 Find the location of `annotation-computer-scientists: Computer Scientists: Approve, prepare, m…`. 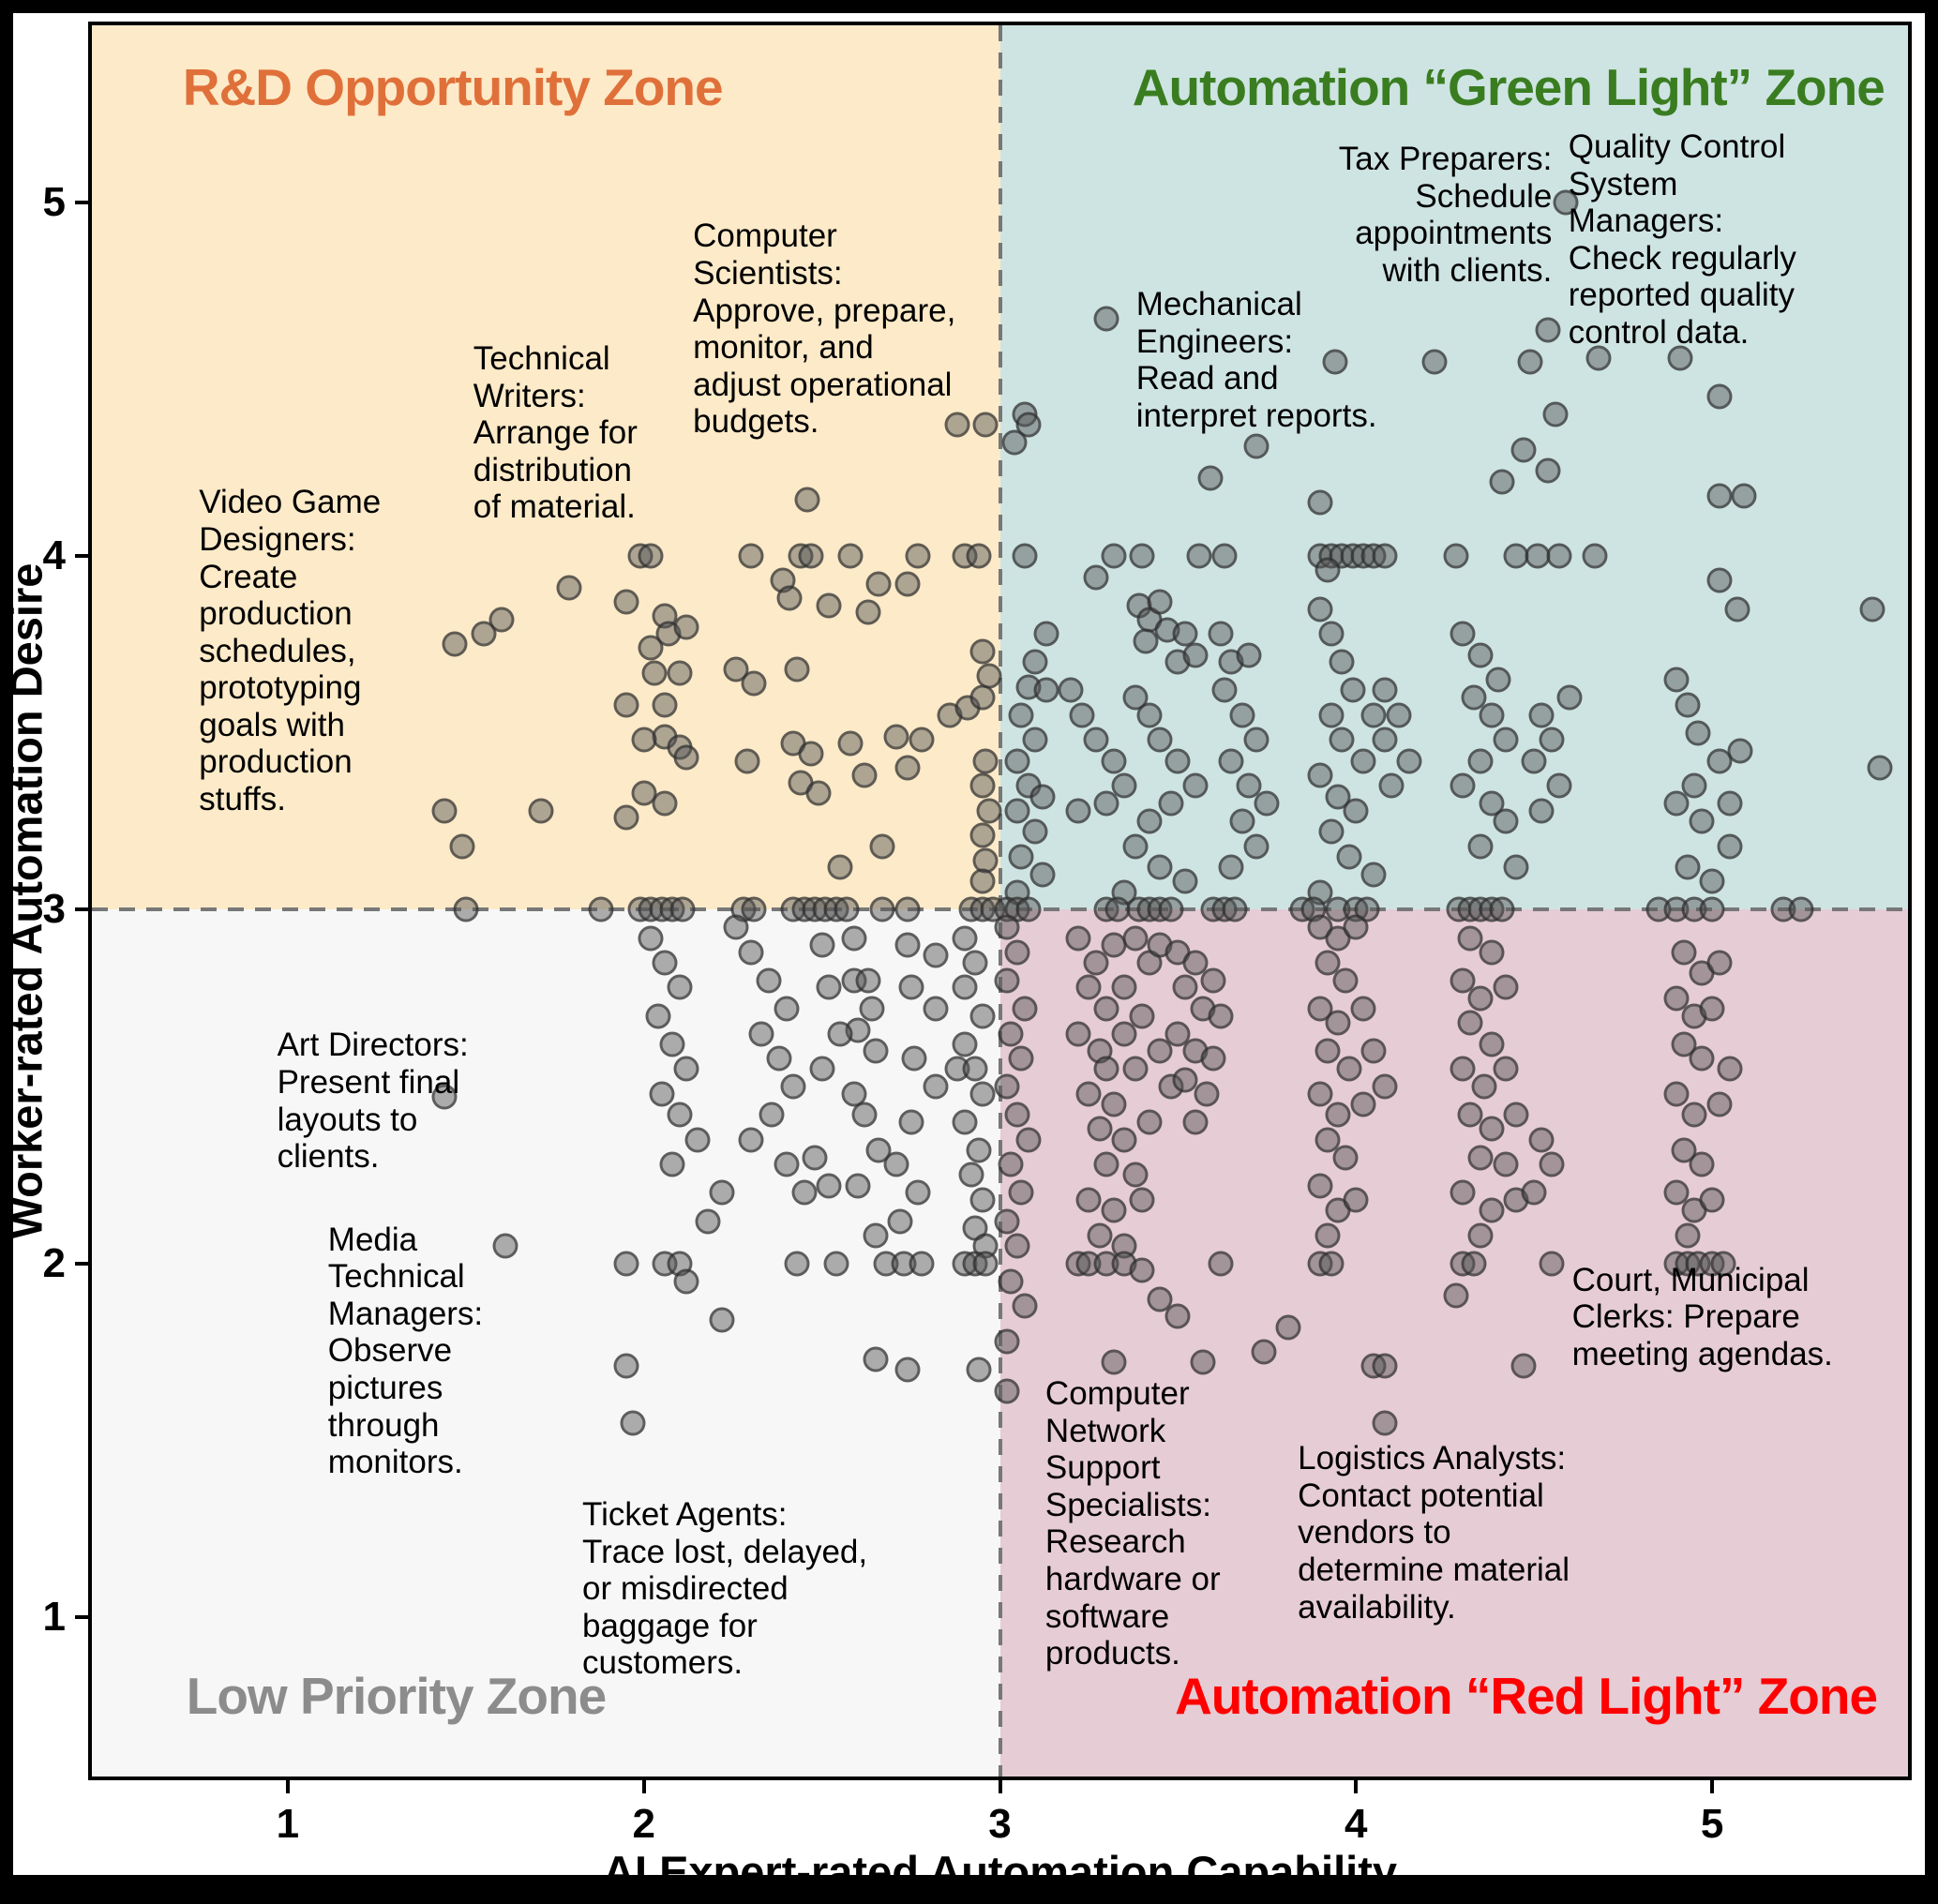

annotation-computer-scientists: Computer Scientists: Approve, prepare, m… is located at coordinates (825, 329).